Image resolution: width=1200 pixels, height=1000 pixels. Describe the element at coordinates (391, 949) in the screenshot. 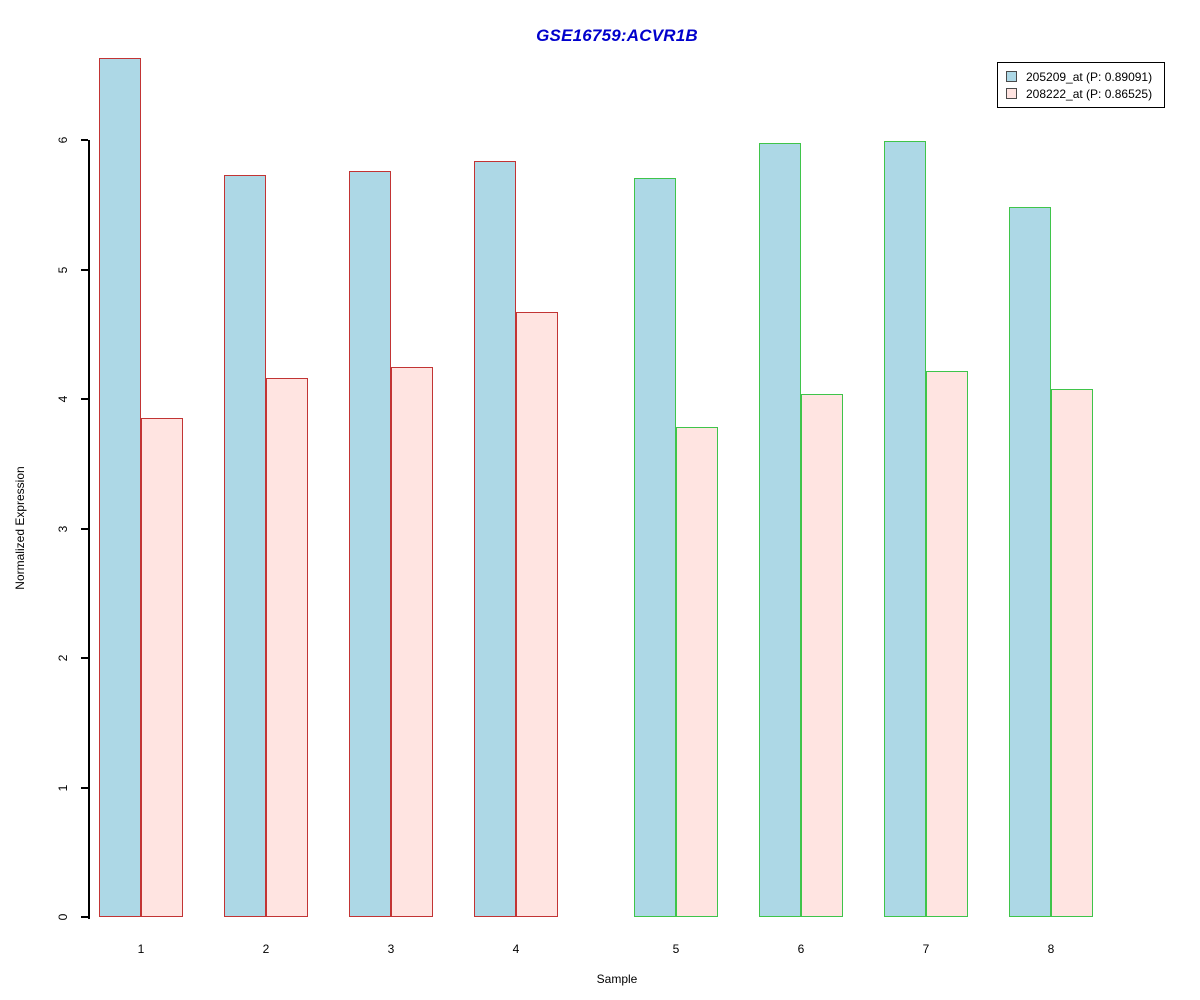

I see `x-tick-label-sample-3: 3` at that location.